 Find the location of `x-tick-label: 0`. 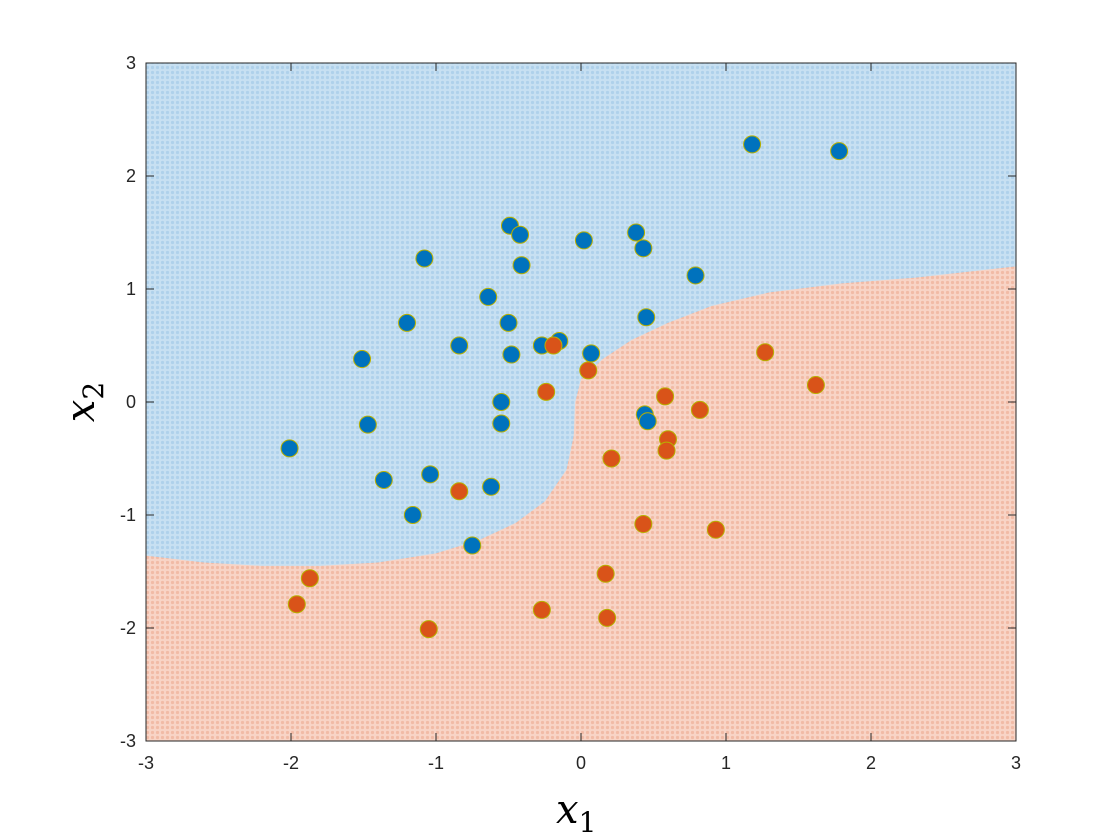

x-tick-label: 0 is located at coordinates (581, 763).